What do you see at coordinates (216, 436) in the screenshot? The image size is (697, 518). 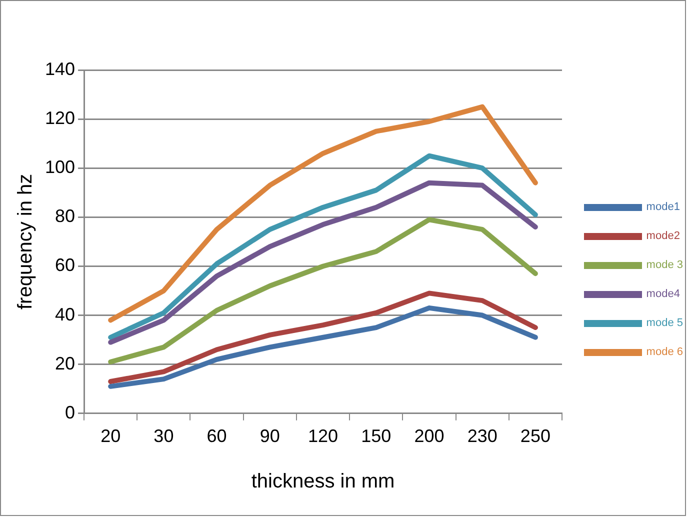 I see `x-tick-label: 60` at bounding box center [216, 436].